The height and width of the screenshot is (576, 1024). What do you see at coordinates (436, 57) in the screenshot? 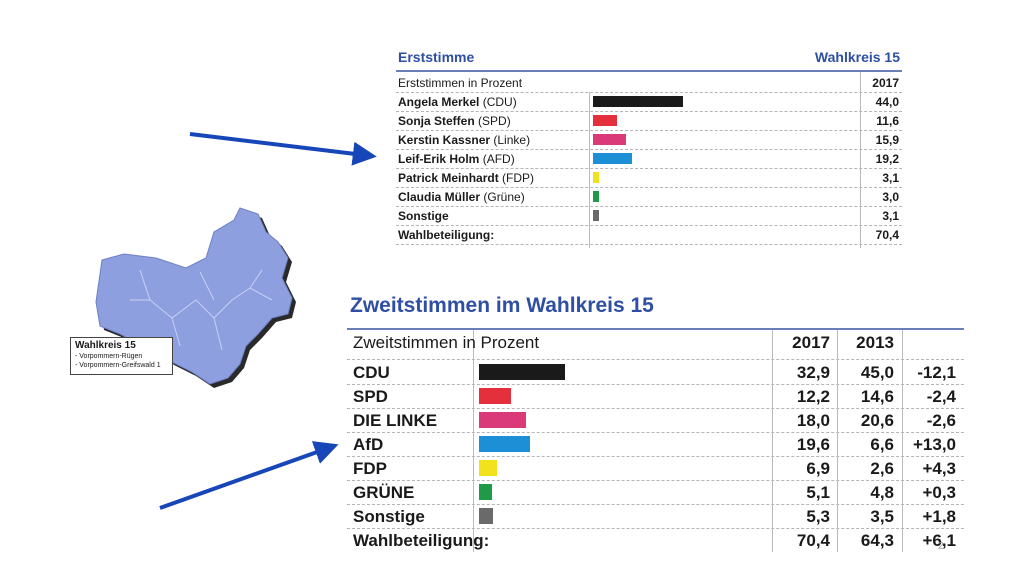
I see `erststimme-title: Erststimme` at bounding box center [436, 57].